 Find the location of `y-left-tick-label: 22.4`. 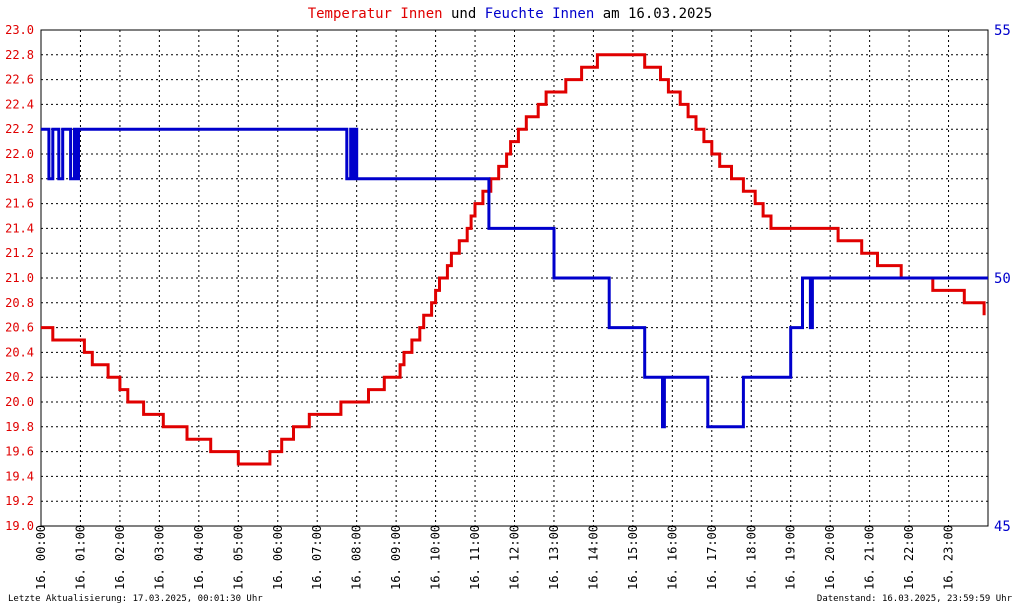

y-left-tick-label: 22.4 is located at coordinates (19, 104).